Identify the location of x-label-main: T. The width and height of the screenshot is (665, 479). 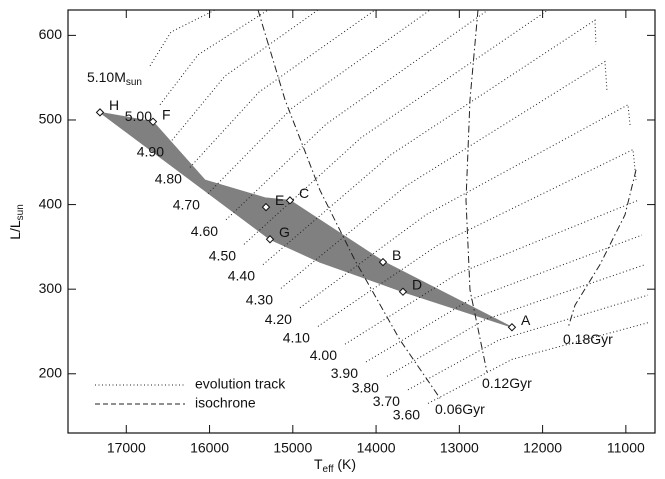
(318, 464).